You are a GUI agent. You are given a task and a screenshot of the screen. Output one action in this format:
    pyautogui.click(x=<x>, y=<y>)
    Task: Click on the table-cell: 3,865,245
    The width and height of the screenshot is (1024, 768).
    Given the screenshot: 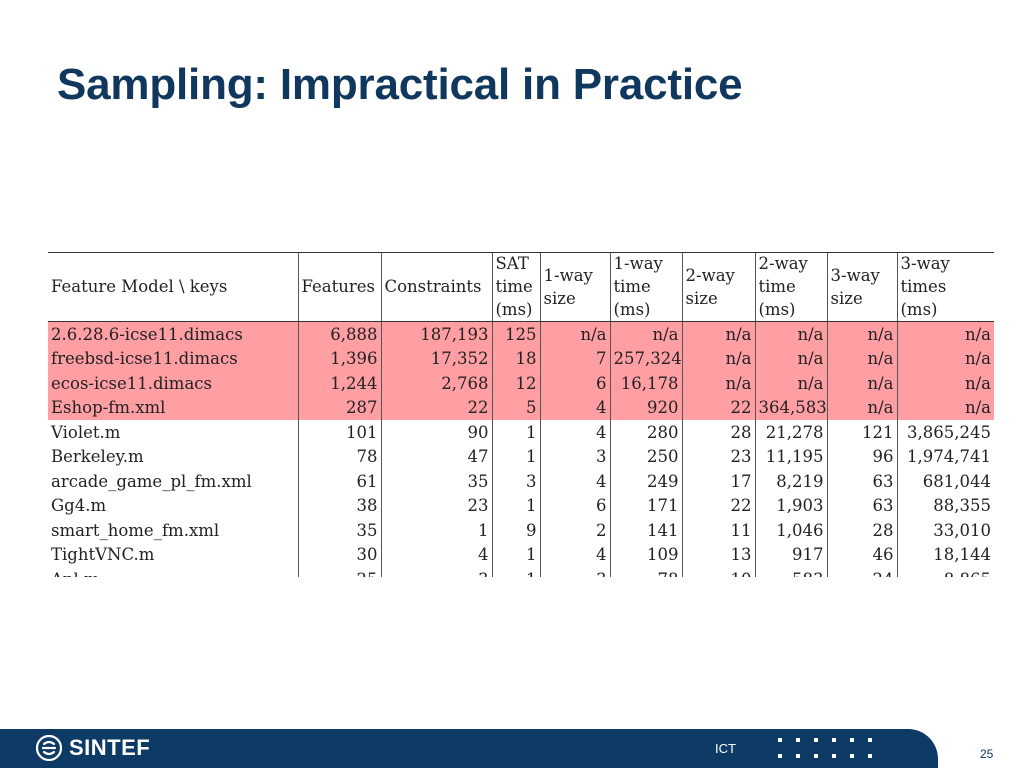 What is the action you would take?
    pyautogui.click(x=945, y=432)
    